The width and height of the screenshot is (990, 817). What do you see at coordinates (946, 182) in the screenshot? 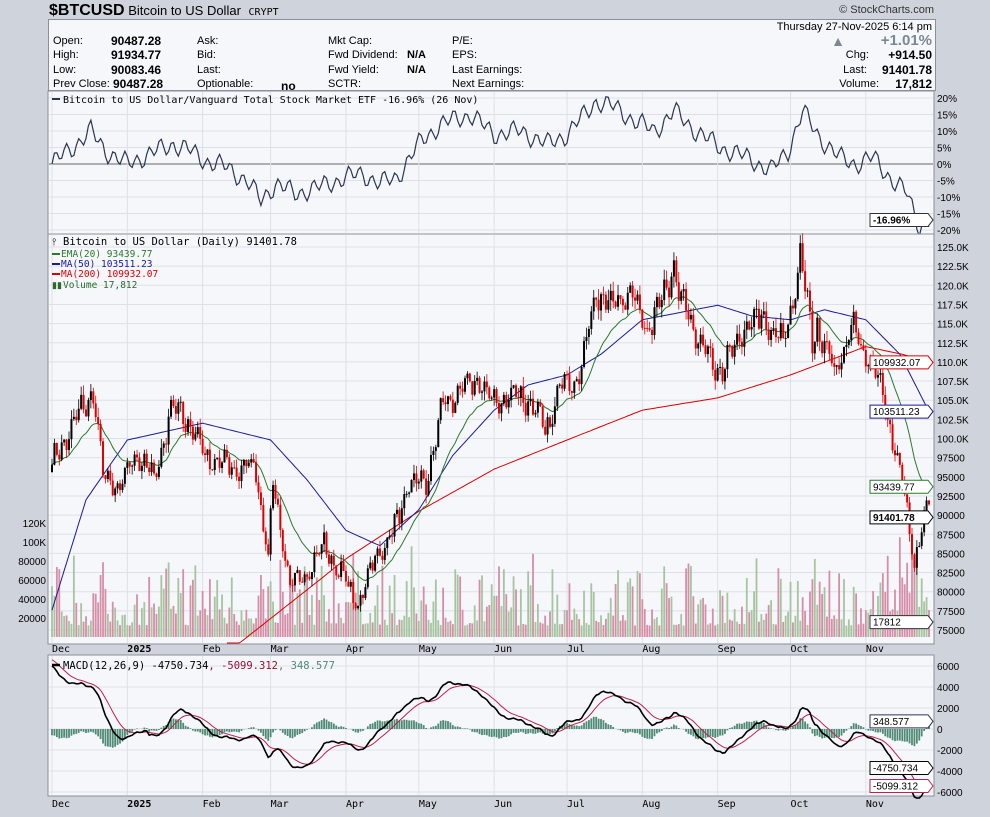
I see `relative-tick-label: -5%` at bounding box center [946, 182].